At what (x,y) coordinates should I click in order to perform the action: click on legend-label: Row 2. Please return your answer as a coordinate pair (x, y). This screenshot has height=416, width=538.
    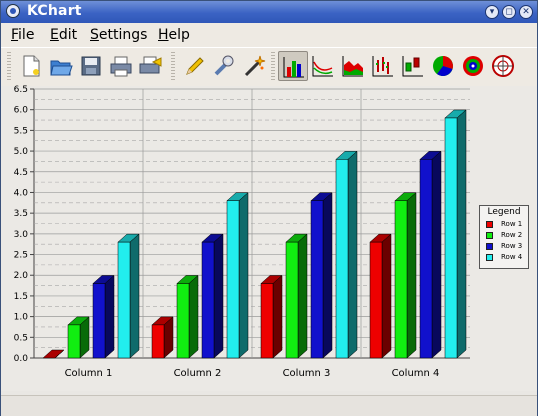
    Looking at the image, I should click on (512, 235).